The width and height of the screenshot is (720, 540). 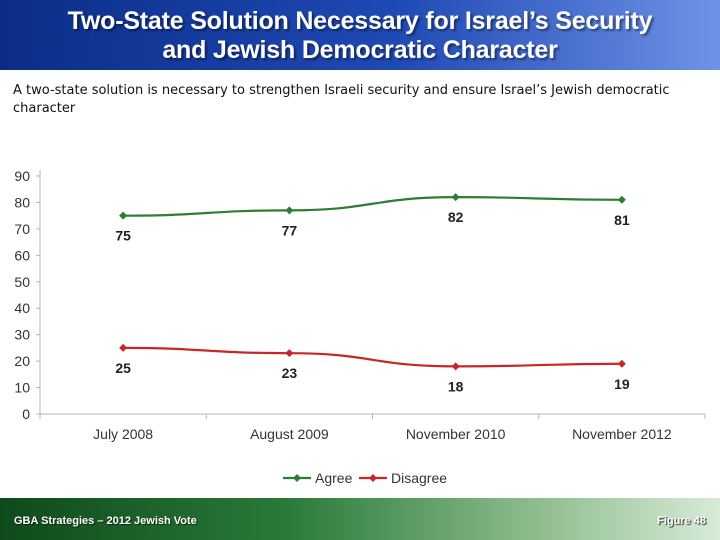 What do you see at coordinates (22, 361) in the screenshot?
I see `y-tick-label: 20` at bounding box center [22, 361].